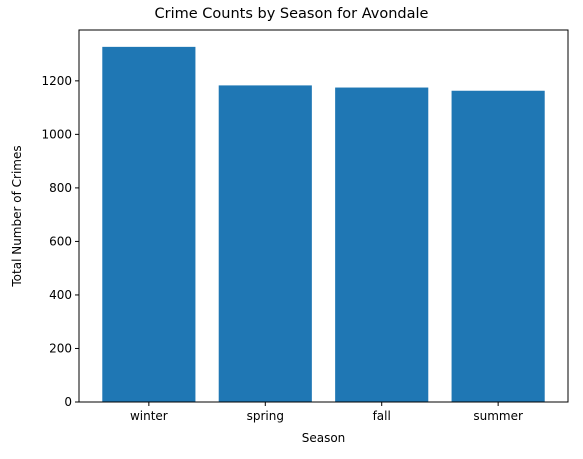 This screenshot has height=459, width=583. What do you see at coordinates (326, 412) in the screenshot?
I see `x-axis: winter spring fall summer` at bounding box center [326, 412].